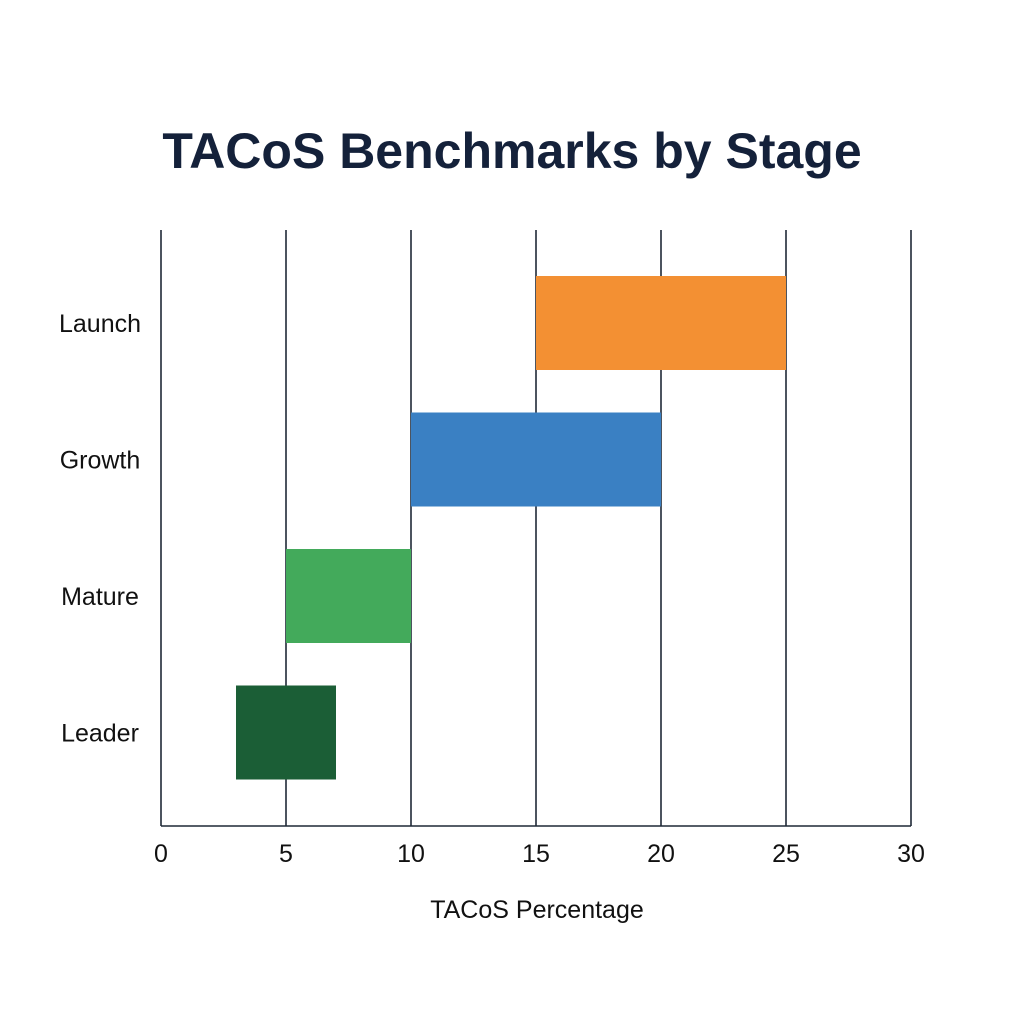  Describe the element at coordinates (786, 854) in the screenshot. I see `x-tick-label: 25` at that location.